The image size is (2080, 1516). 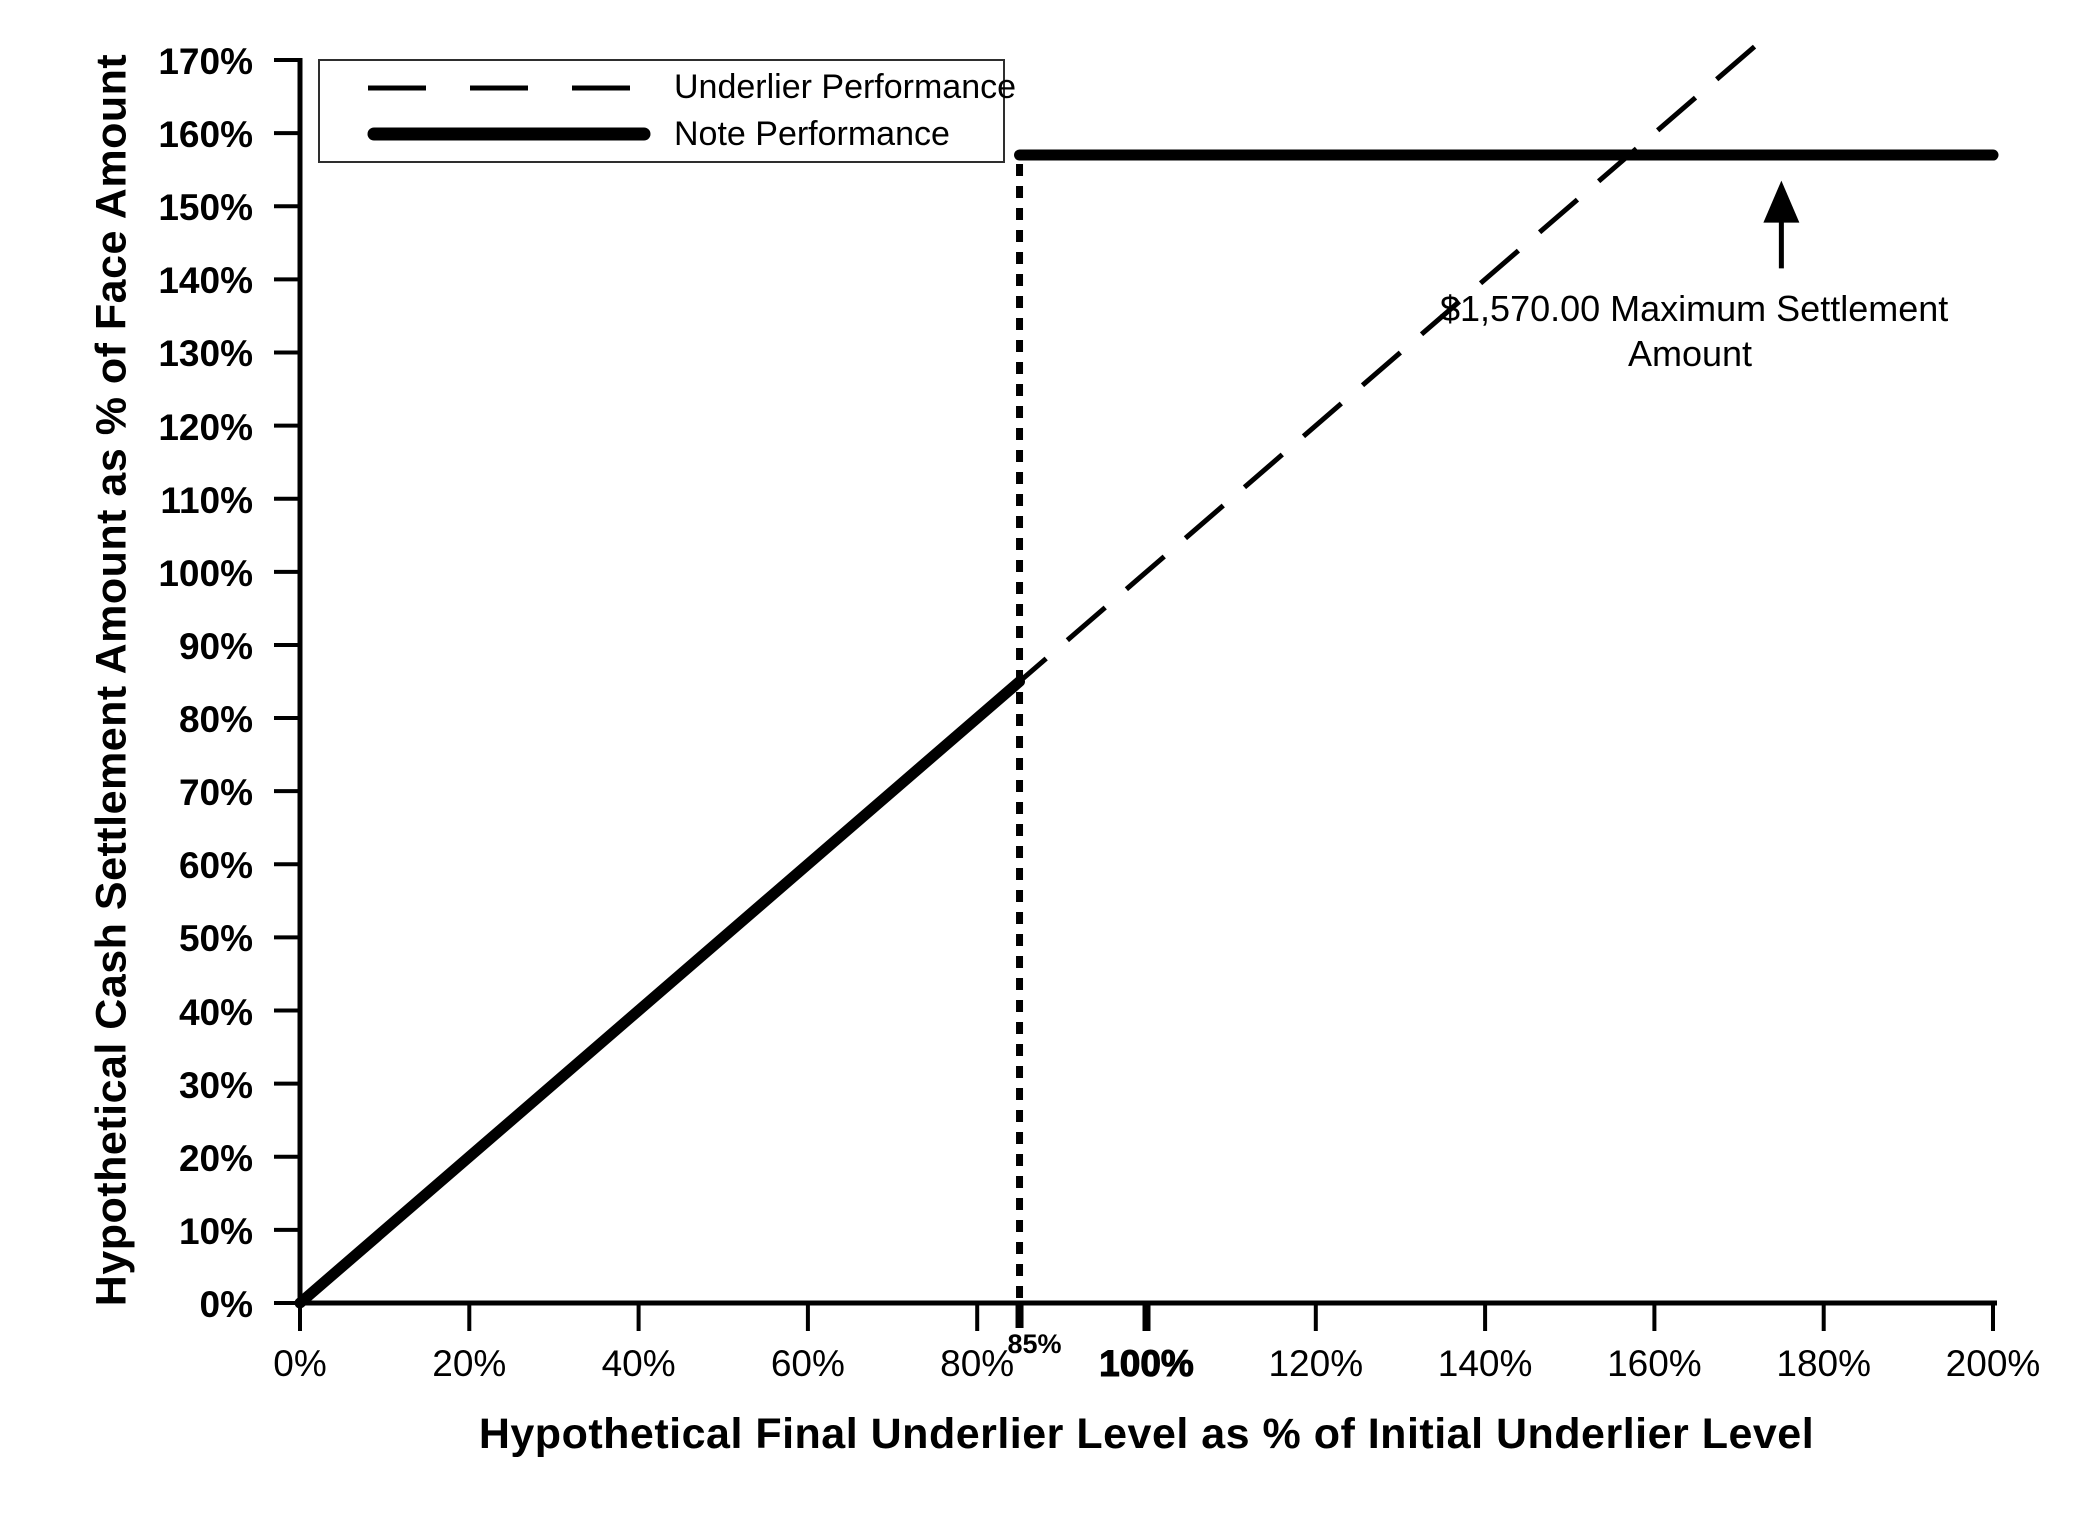 What do you see at coordinates (215, 866) in the screenshot?
I see `y-tick-label: 60%` at bounding box center [215, 866].